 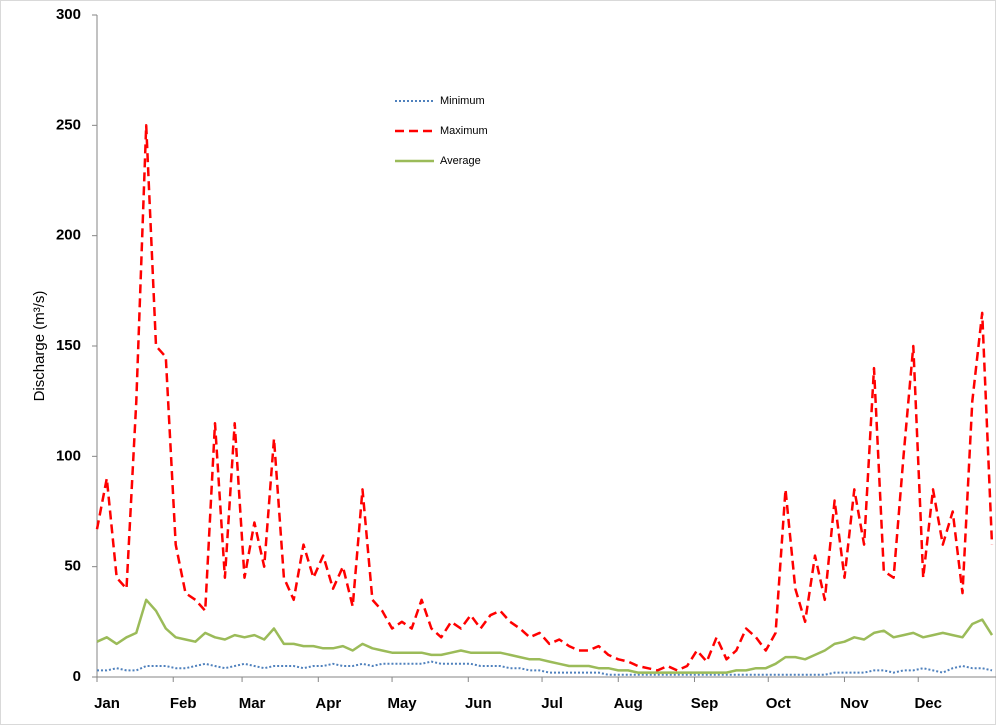 I want to click on x-tick-label: Apr, so click(x=328, y=703).